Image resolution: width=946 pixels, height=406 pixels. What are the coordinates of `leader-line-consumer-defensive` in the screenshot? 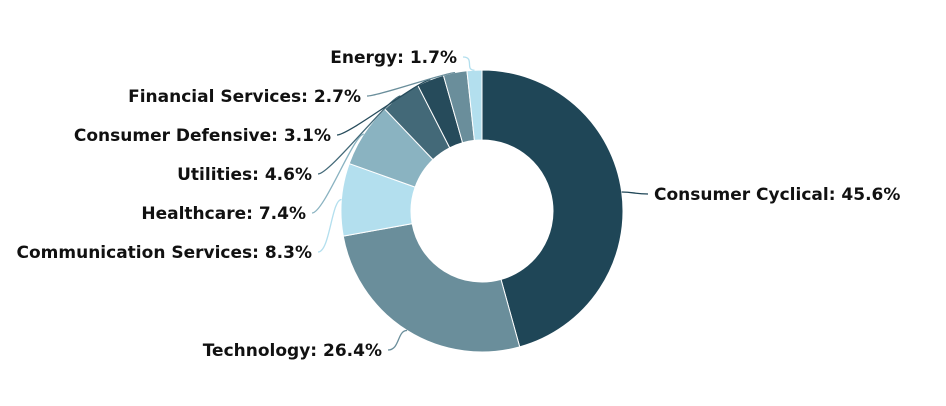 It's located at (383, 107).